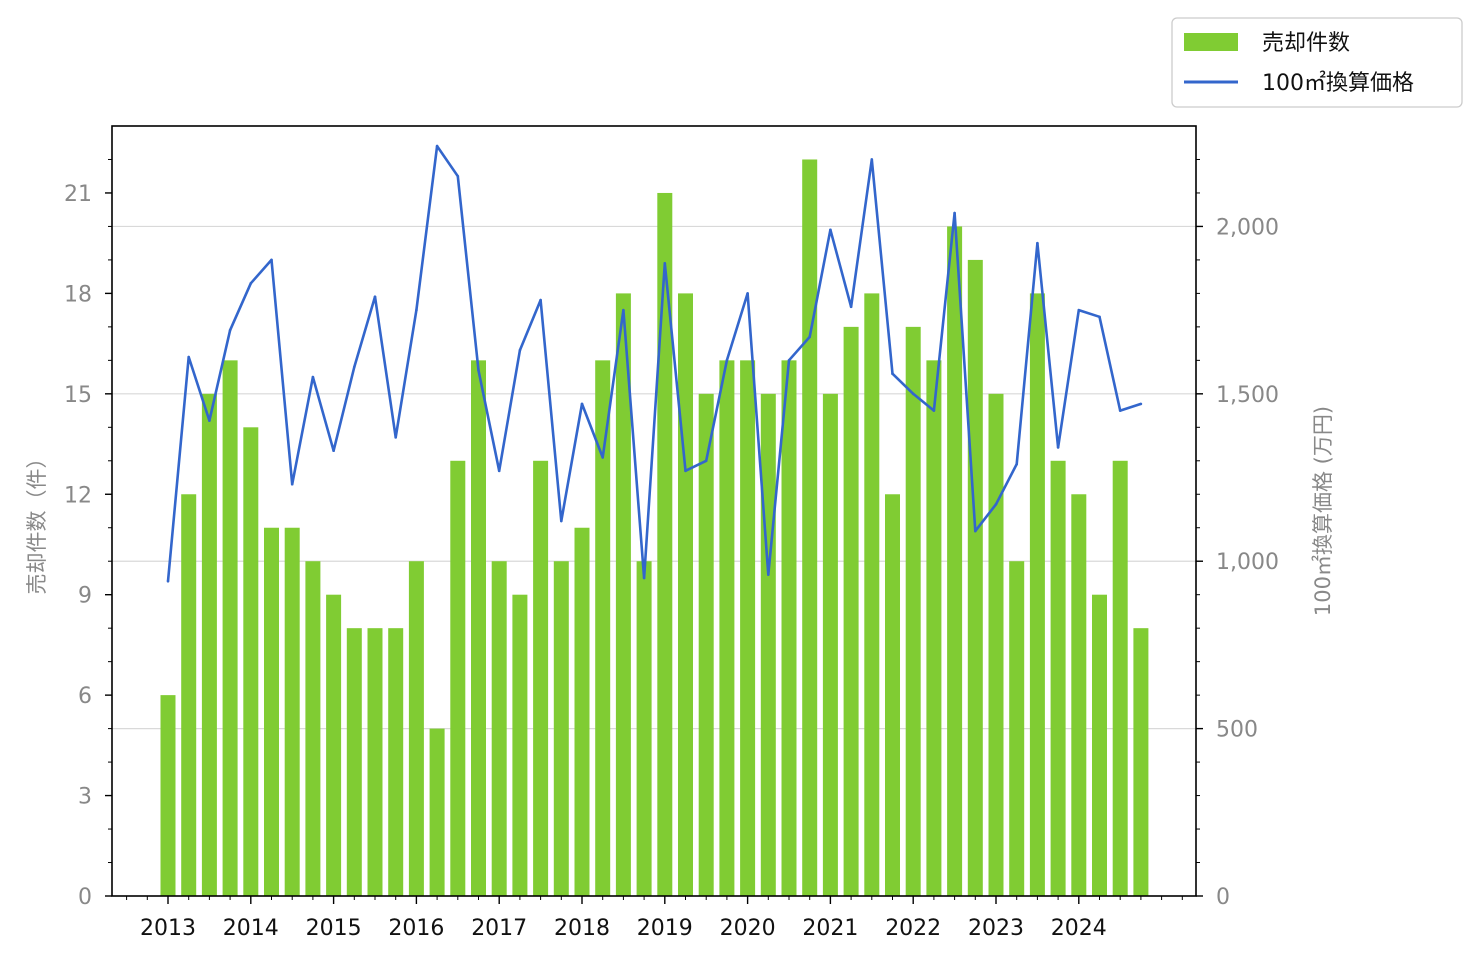 The width and height of the screenshot is (1482, 961). I want to click on y-right-tick-label: 2,000, so click(1247, 227).